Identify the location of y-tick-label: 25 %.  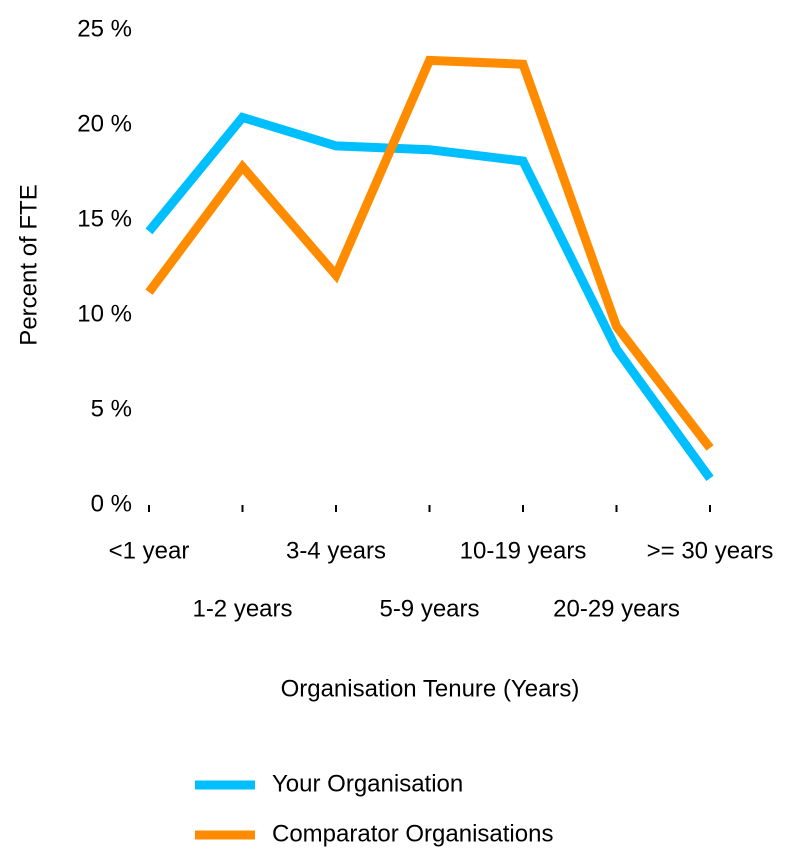
(104, 28).